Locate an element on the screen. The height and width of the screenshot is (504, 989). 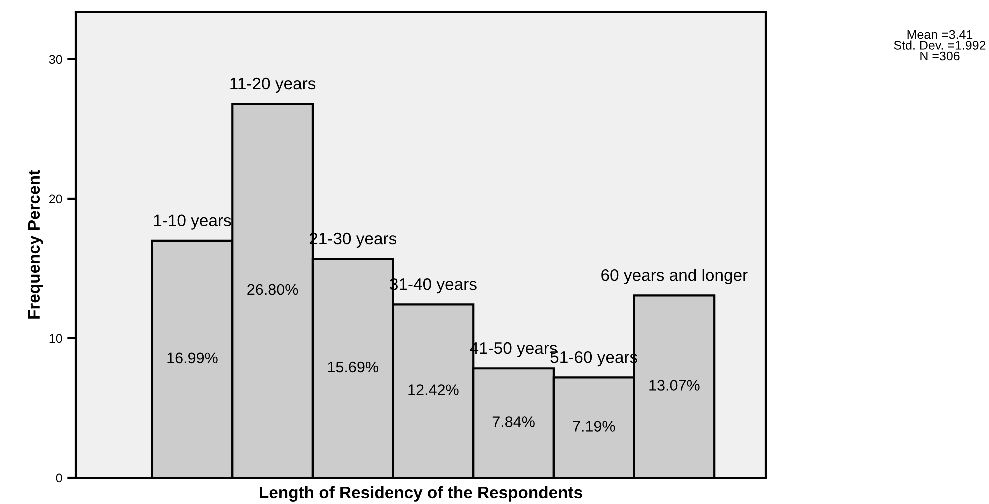
data-label: 7.84% is located at coordinates (513, 422).